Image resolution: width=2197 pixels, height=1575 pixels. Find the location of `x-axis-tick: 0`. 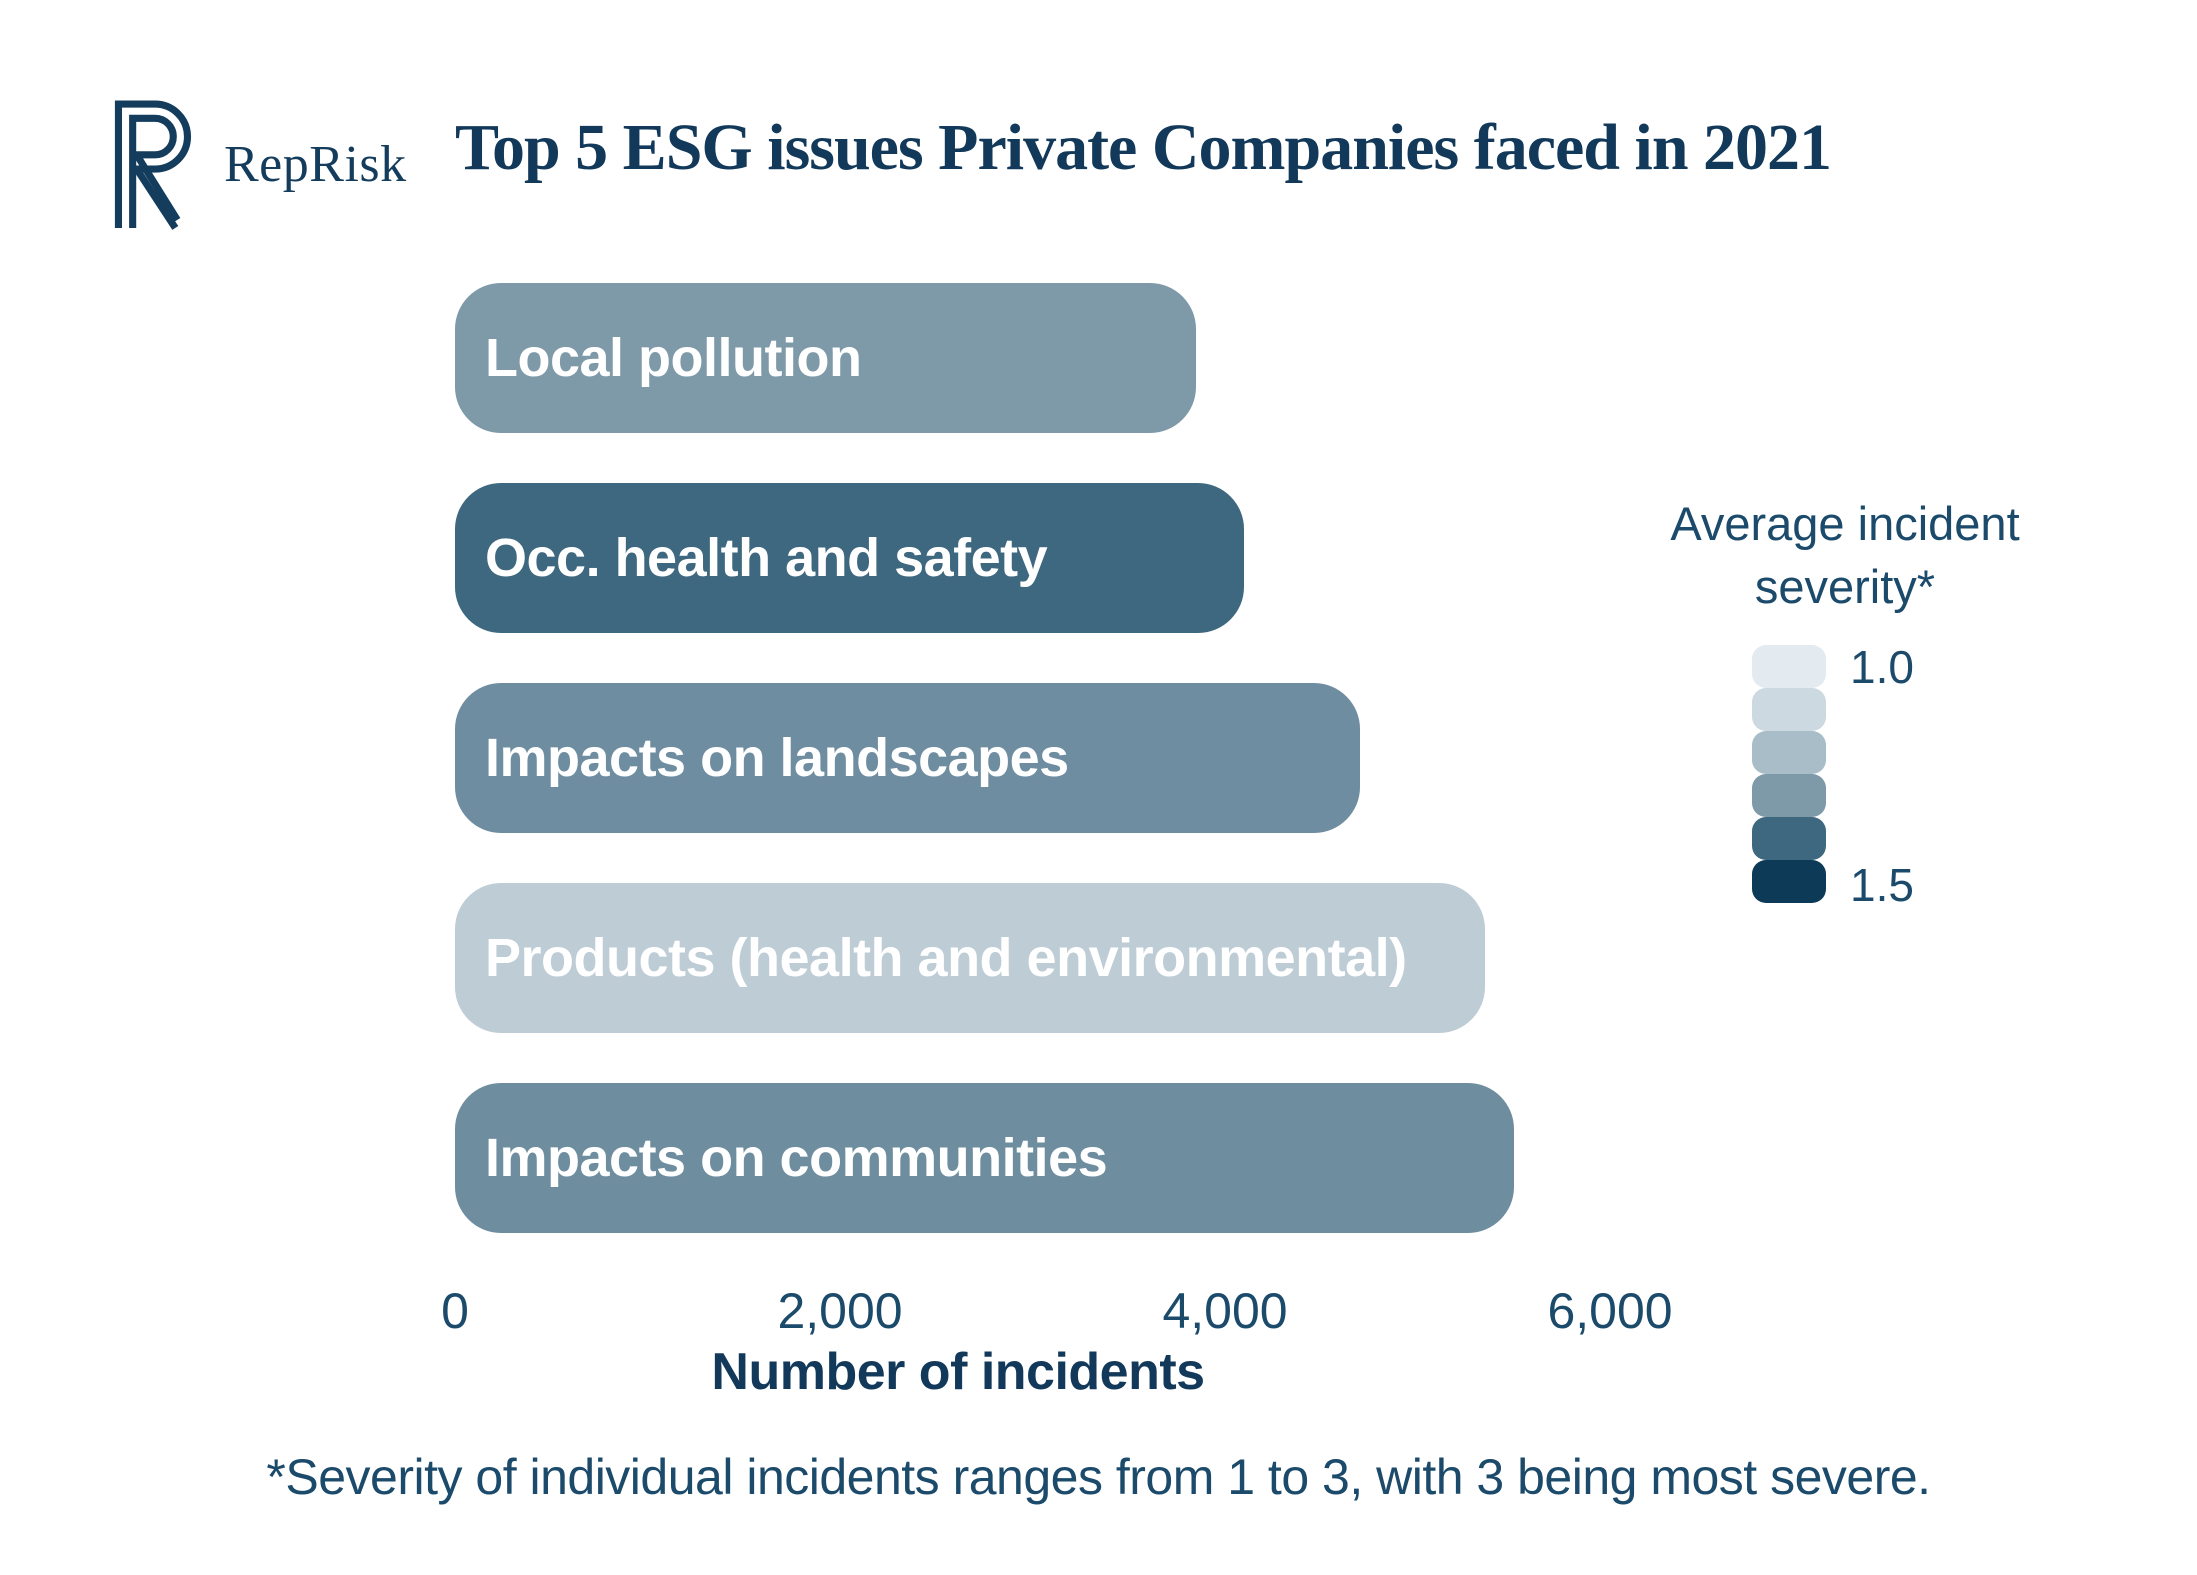

x-axis-tick: 0 is located at coordinates (455, 1311).